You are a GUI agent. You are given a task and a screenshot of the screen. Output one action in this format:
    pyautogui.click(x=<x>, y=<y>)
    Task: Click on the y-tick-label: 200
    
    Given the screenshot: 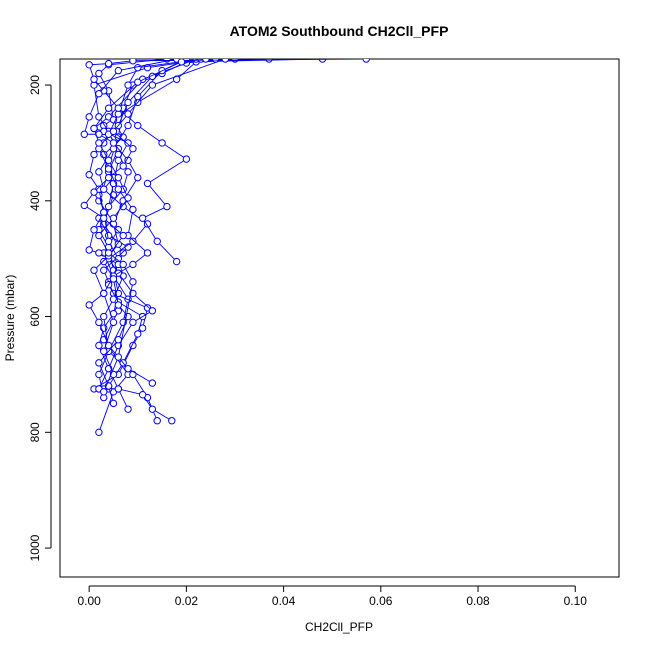 What is the action you would take?
    pyautogui.click(x=35, y=85)
    